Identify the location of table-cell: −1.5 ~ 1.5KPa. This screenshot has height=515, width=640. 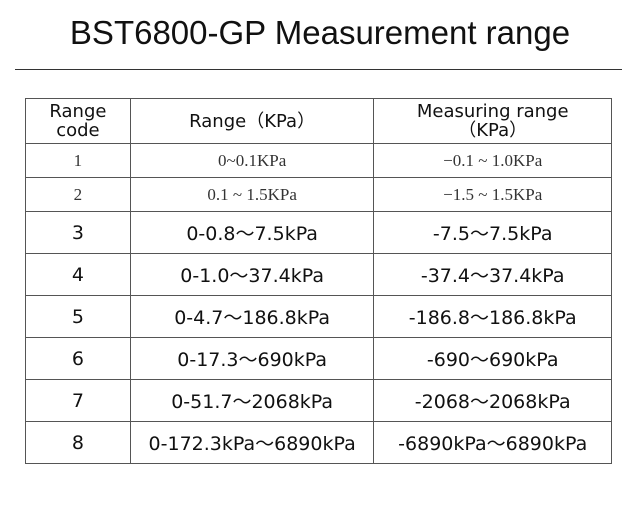
(492, 194).